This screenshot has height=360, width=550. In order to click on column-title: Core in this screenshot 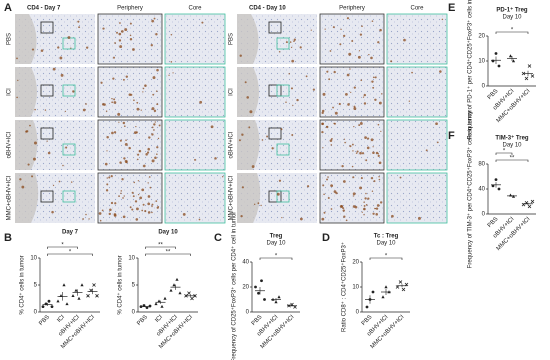, I will do `click(195, 9)`.